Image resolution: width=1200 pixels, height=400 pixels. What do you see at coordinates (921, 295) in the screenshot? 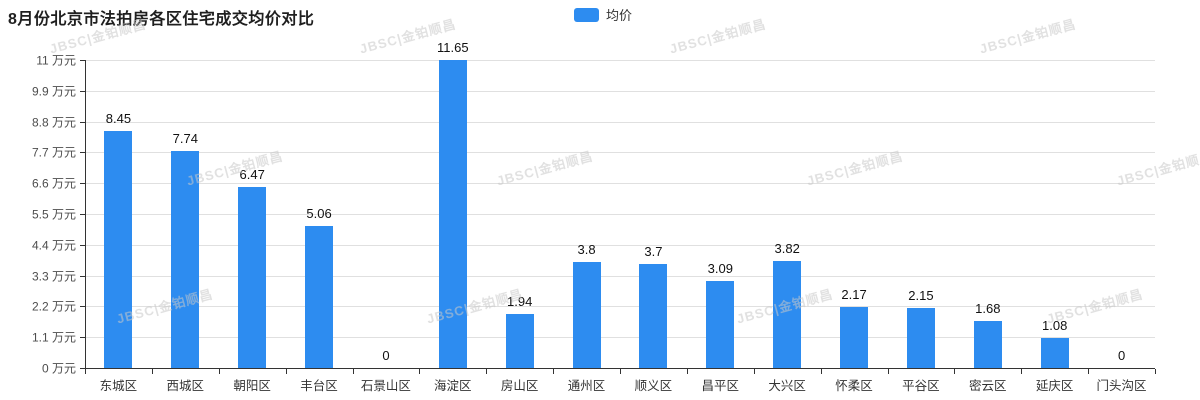
I see `bar-value-label: 2.15` at bounding box center [921, 295].